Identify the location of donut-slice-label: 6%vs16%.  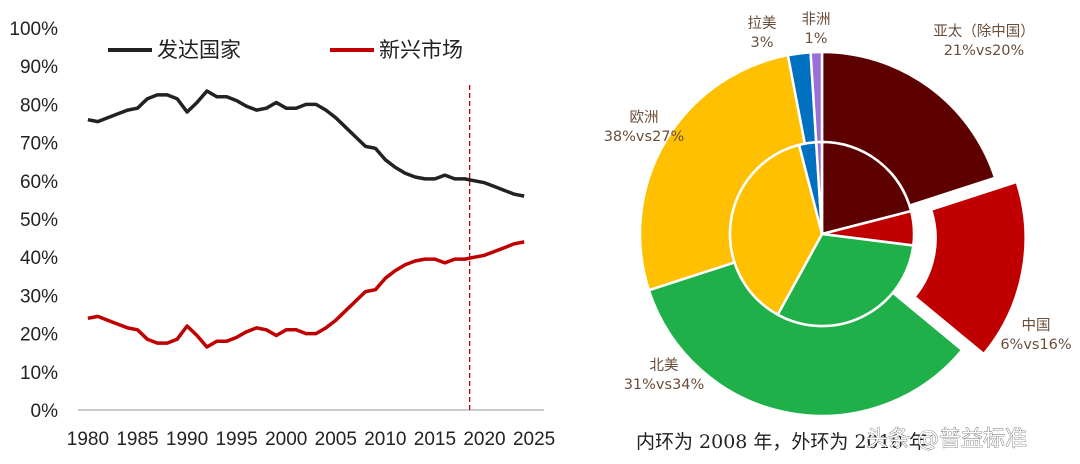
(1035, 345).